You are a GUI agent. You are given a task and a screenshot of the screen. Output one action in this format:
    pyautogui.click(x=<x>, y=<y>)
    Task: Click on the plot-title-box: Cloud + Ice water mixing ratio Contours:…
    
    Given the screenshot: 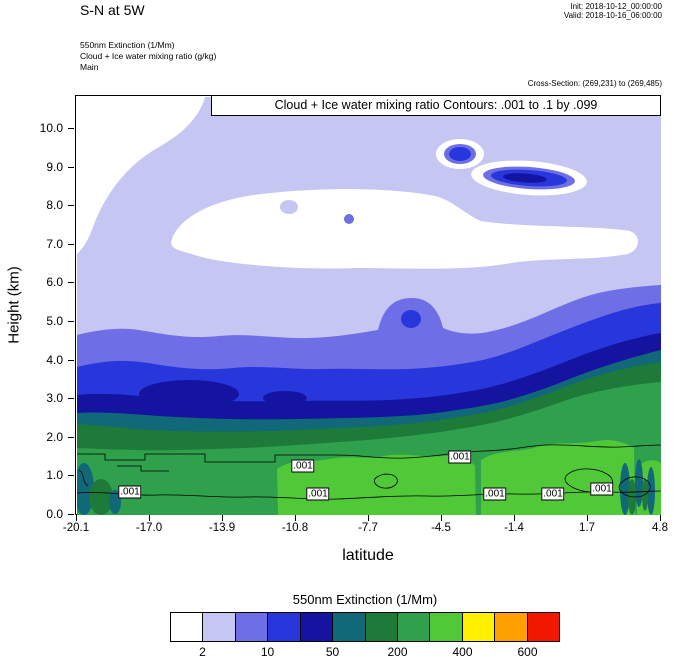 What is the action you would take?
    pyautogui.click(x=436, y=105)
    